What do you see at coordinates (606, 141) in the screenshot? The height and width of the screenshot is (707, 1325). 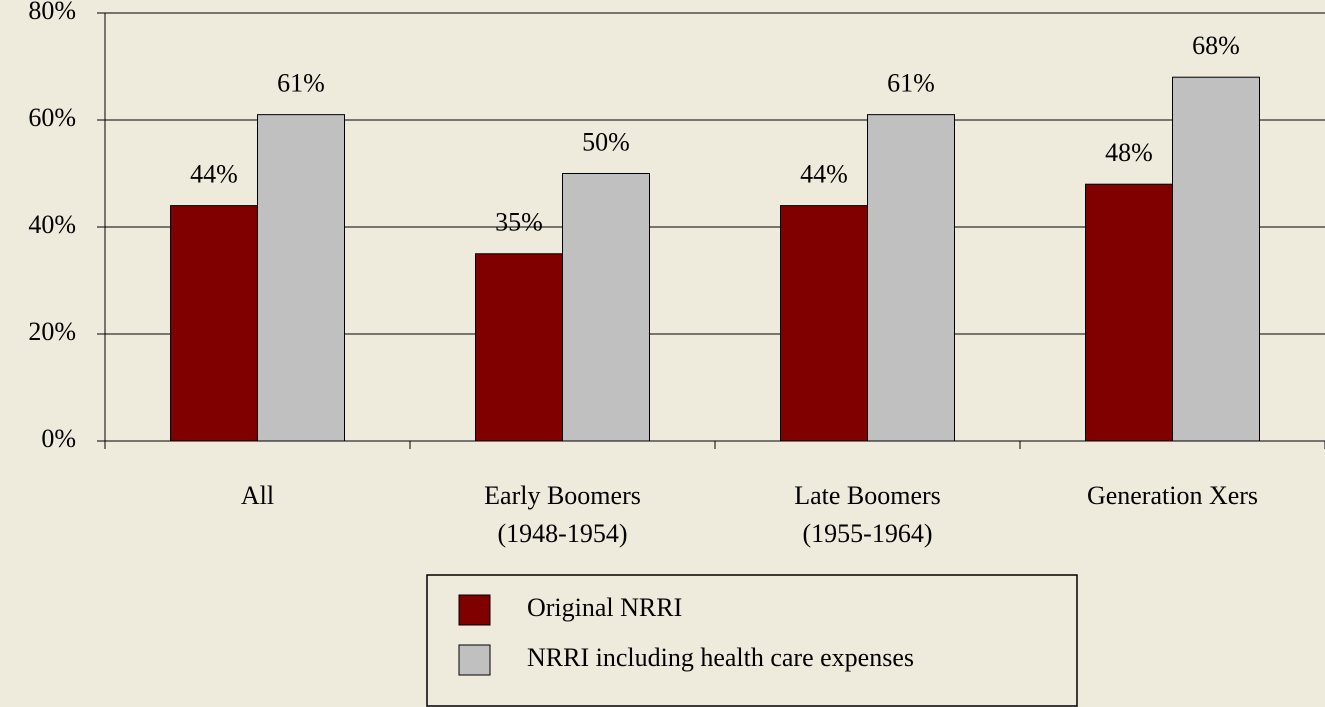 I see `data-label: 50%` at bounding box center [606, 141].